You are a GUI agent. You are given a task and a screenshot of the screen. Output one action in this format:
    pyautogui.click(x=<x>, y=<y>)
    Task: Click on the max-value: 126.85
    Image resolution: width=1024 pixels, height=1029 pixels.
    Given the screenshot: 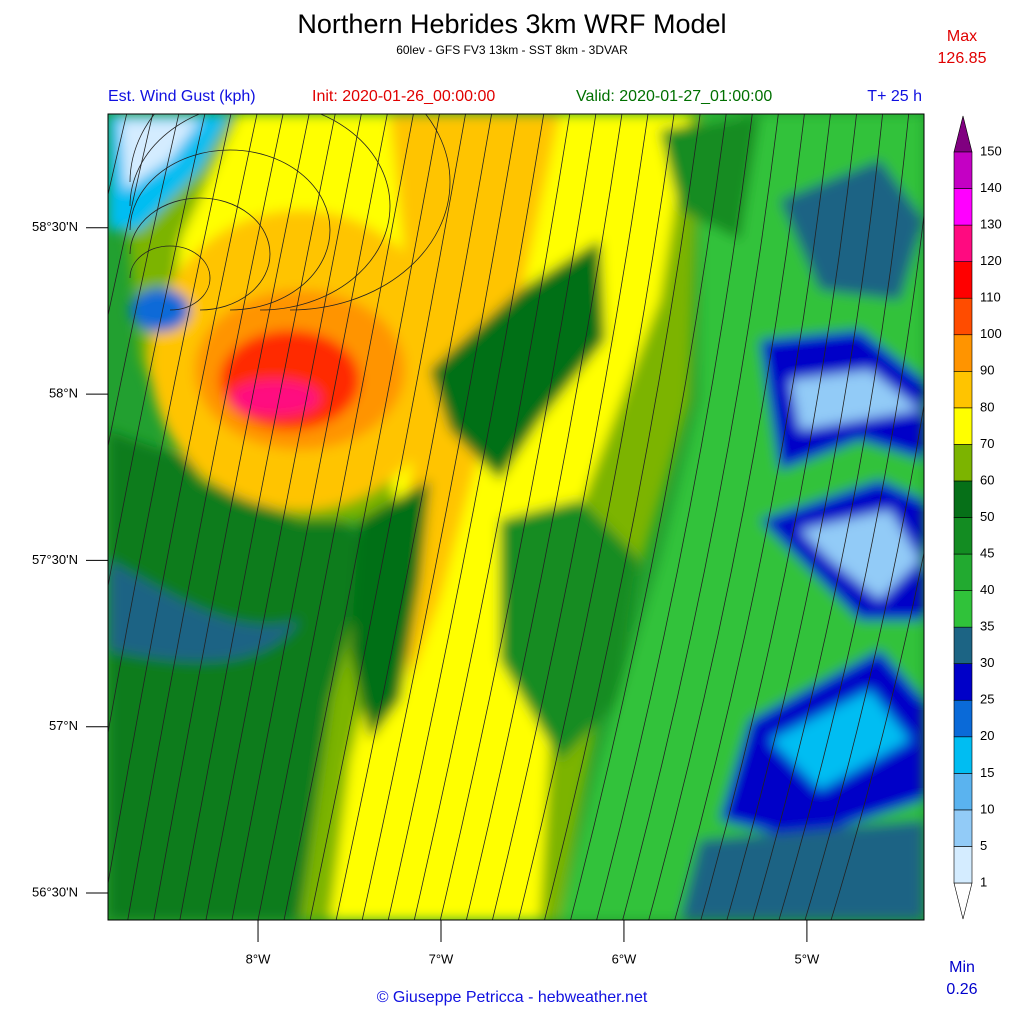 What is the action you would take?
    pyautogui.click(x=962, y=58)
    